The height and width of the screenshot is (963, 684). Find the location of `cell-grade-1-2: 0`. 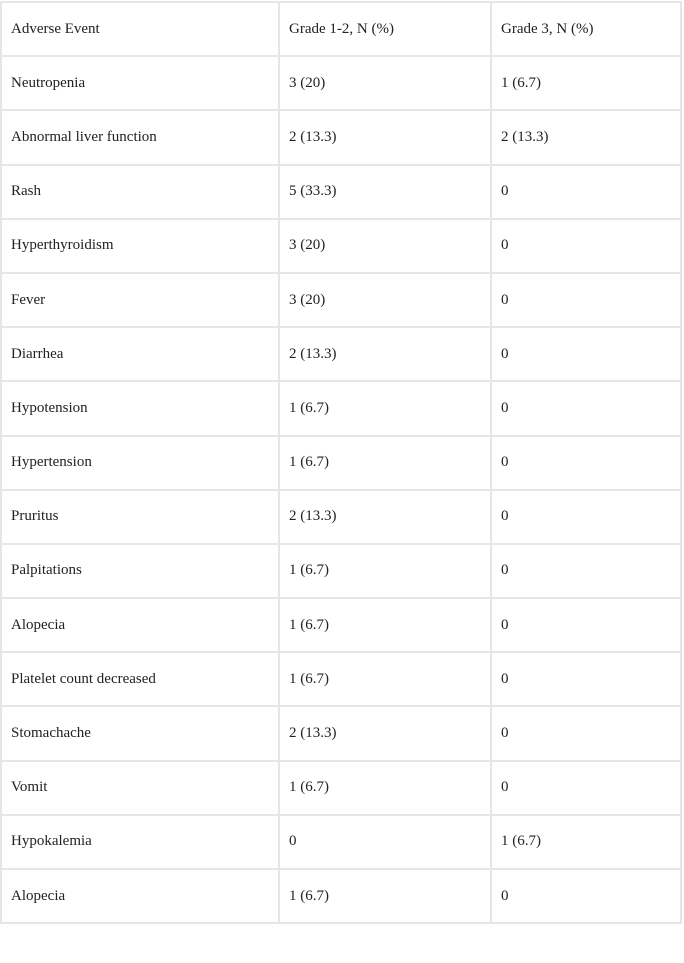

cell-grade-1-2: 0 is located at coordinates (385, 842).